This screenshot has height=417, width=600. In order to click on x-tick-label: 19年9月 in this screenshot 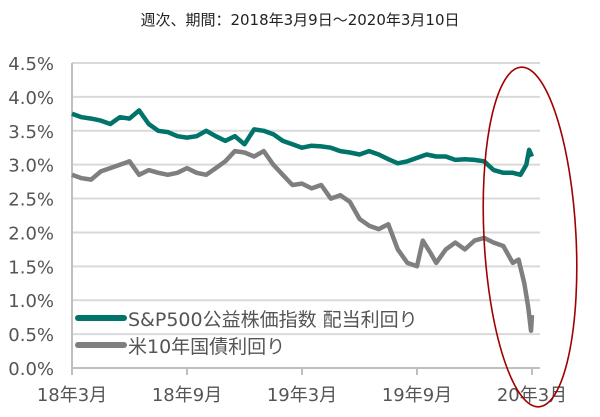, I will do `click(417, 395)`.